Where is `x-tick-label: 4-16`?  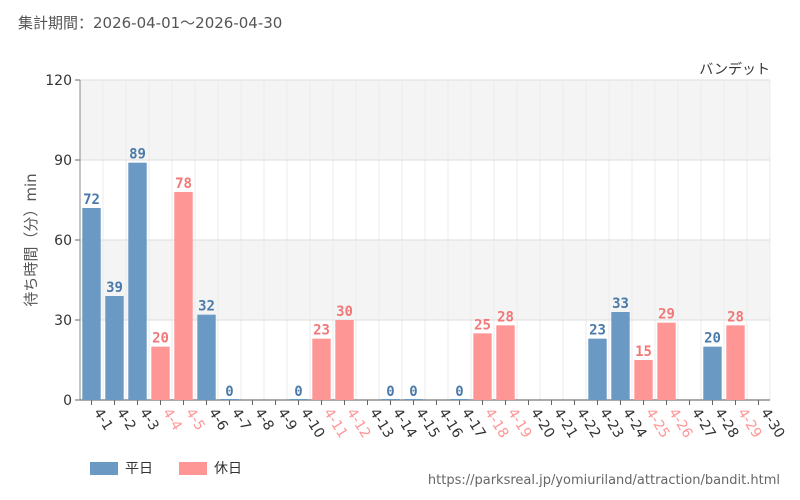 x-tick-label: 4-16 is located at coordinates (450, 424).